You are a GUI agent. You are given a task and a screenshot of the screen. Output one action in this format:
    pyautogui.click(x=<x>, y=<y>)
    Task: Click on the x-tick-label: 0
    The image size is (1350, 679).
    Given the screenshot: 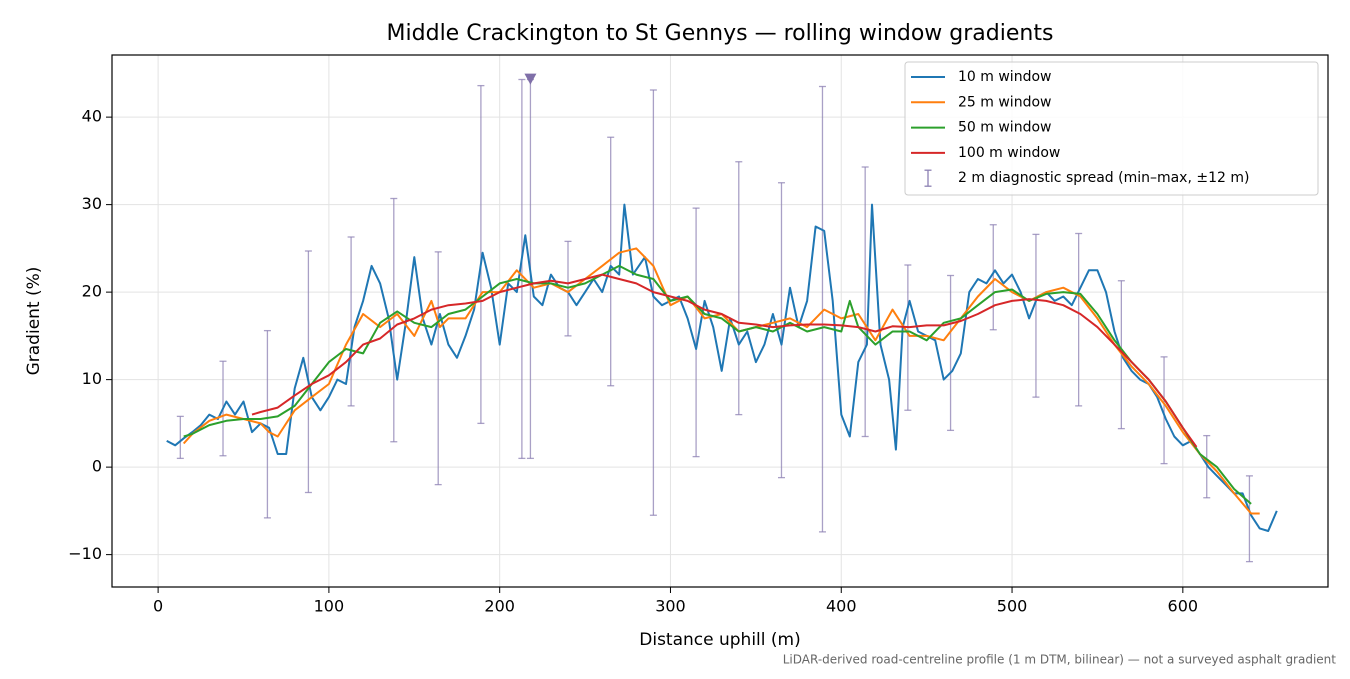 What is the action you would take?
    pyautogui.click(x=158, y=606)
    